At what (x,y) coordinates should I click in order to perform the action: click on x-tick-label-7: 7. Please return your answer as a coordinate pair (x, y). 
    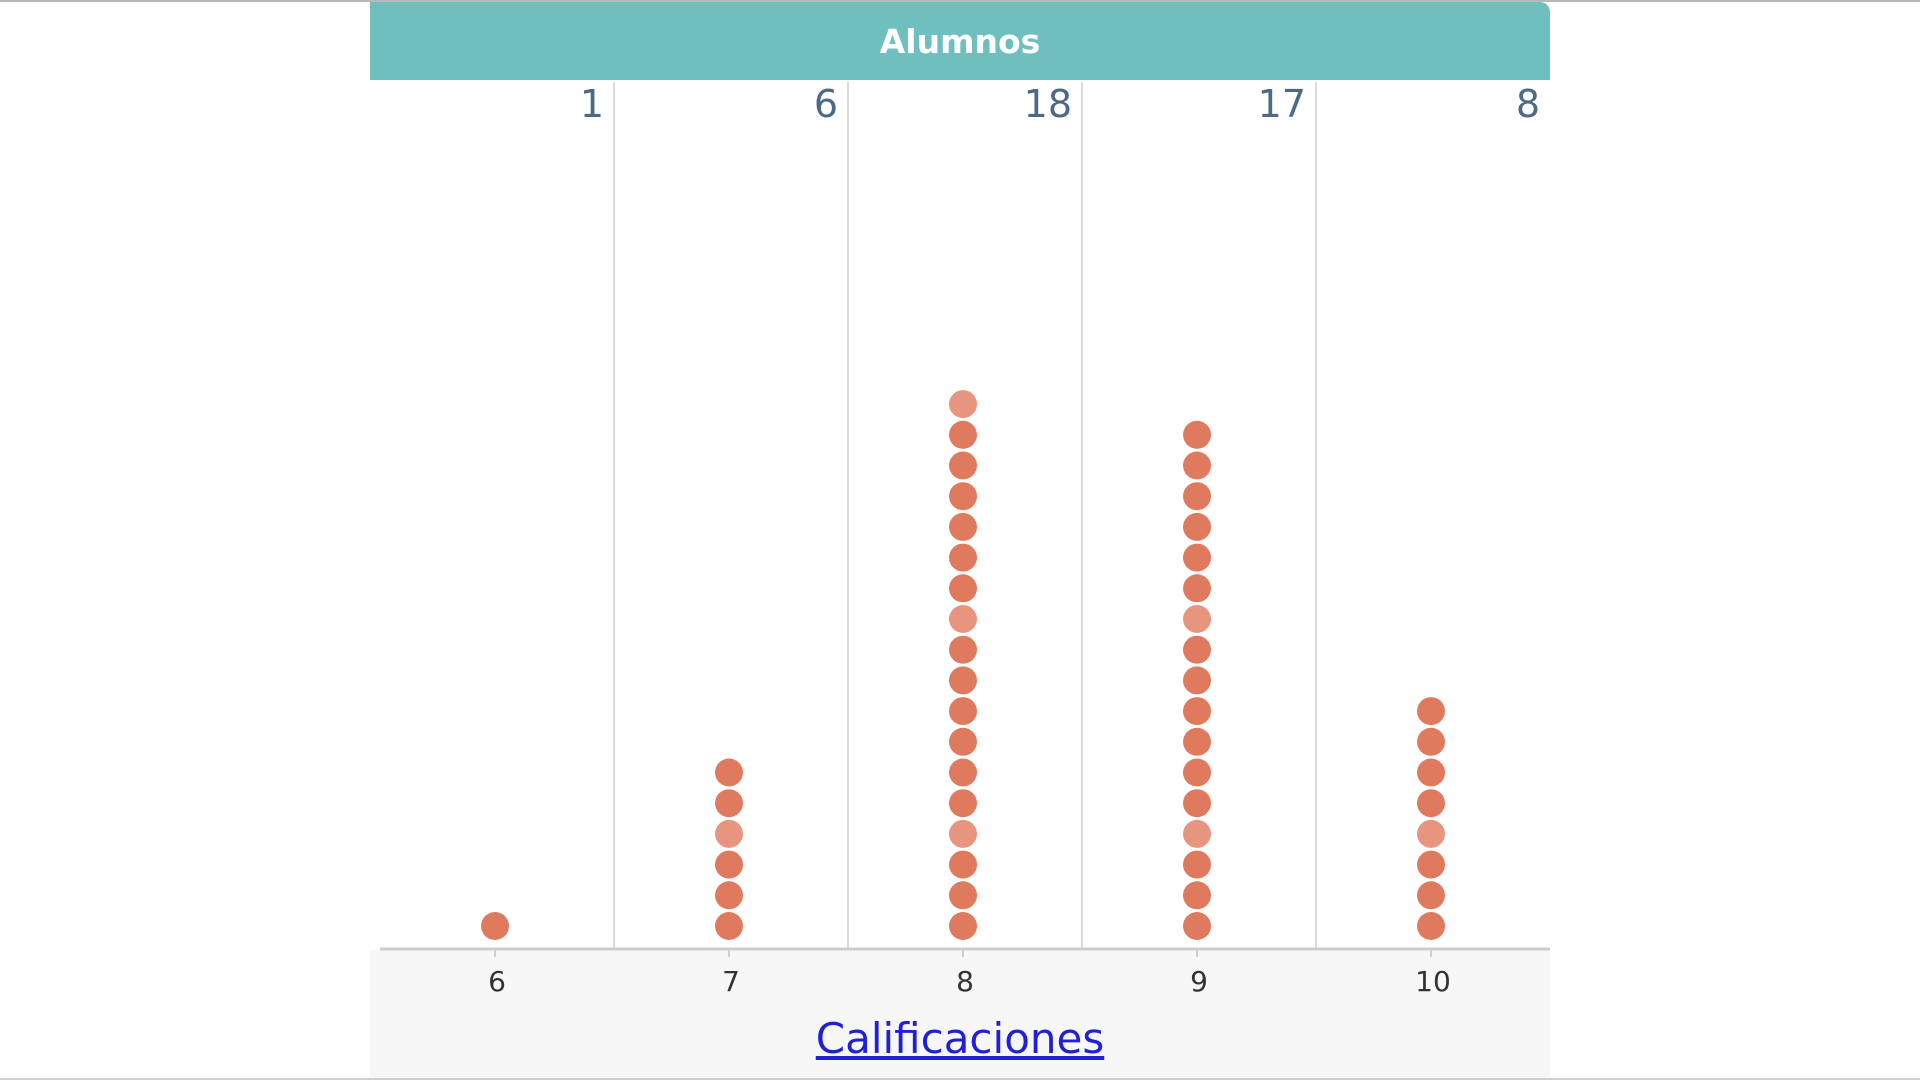
    Looking at the image, I should click on (731, 981).